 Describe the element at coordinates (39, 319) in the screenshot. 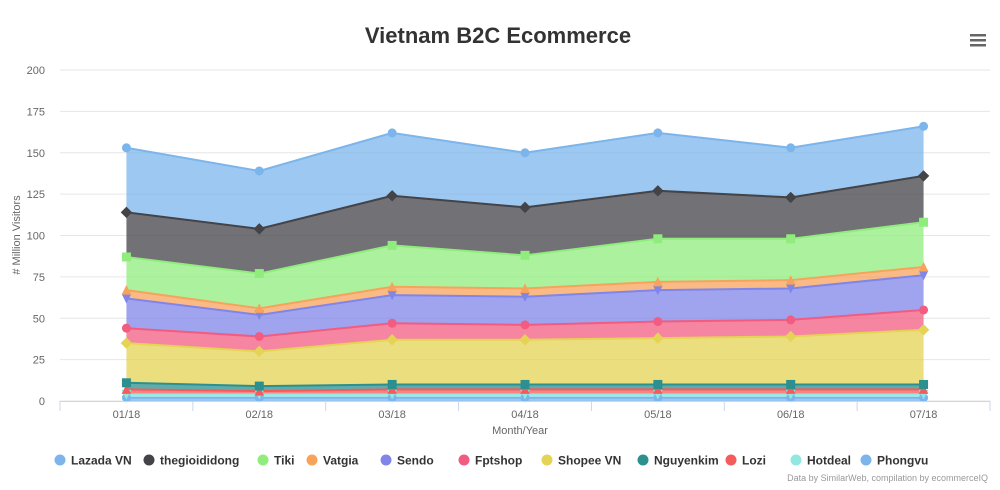

I see `y-tick-label: 50` at that location.